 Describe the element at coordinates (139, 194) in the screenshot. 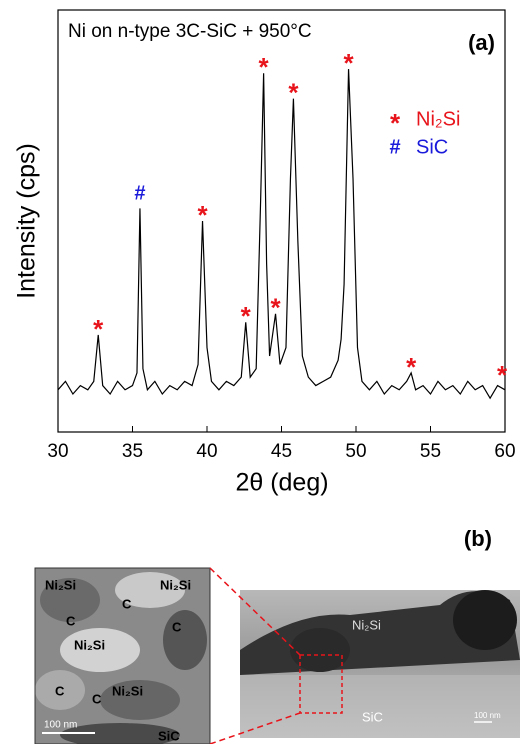

I see `peak-mark: #` at that location.